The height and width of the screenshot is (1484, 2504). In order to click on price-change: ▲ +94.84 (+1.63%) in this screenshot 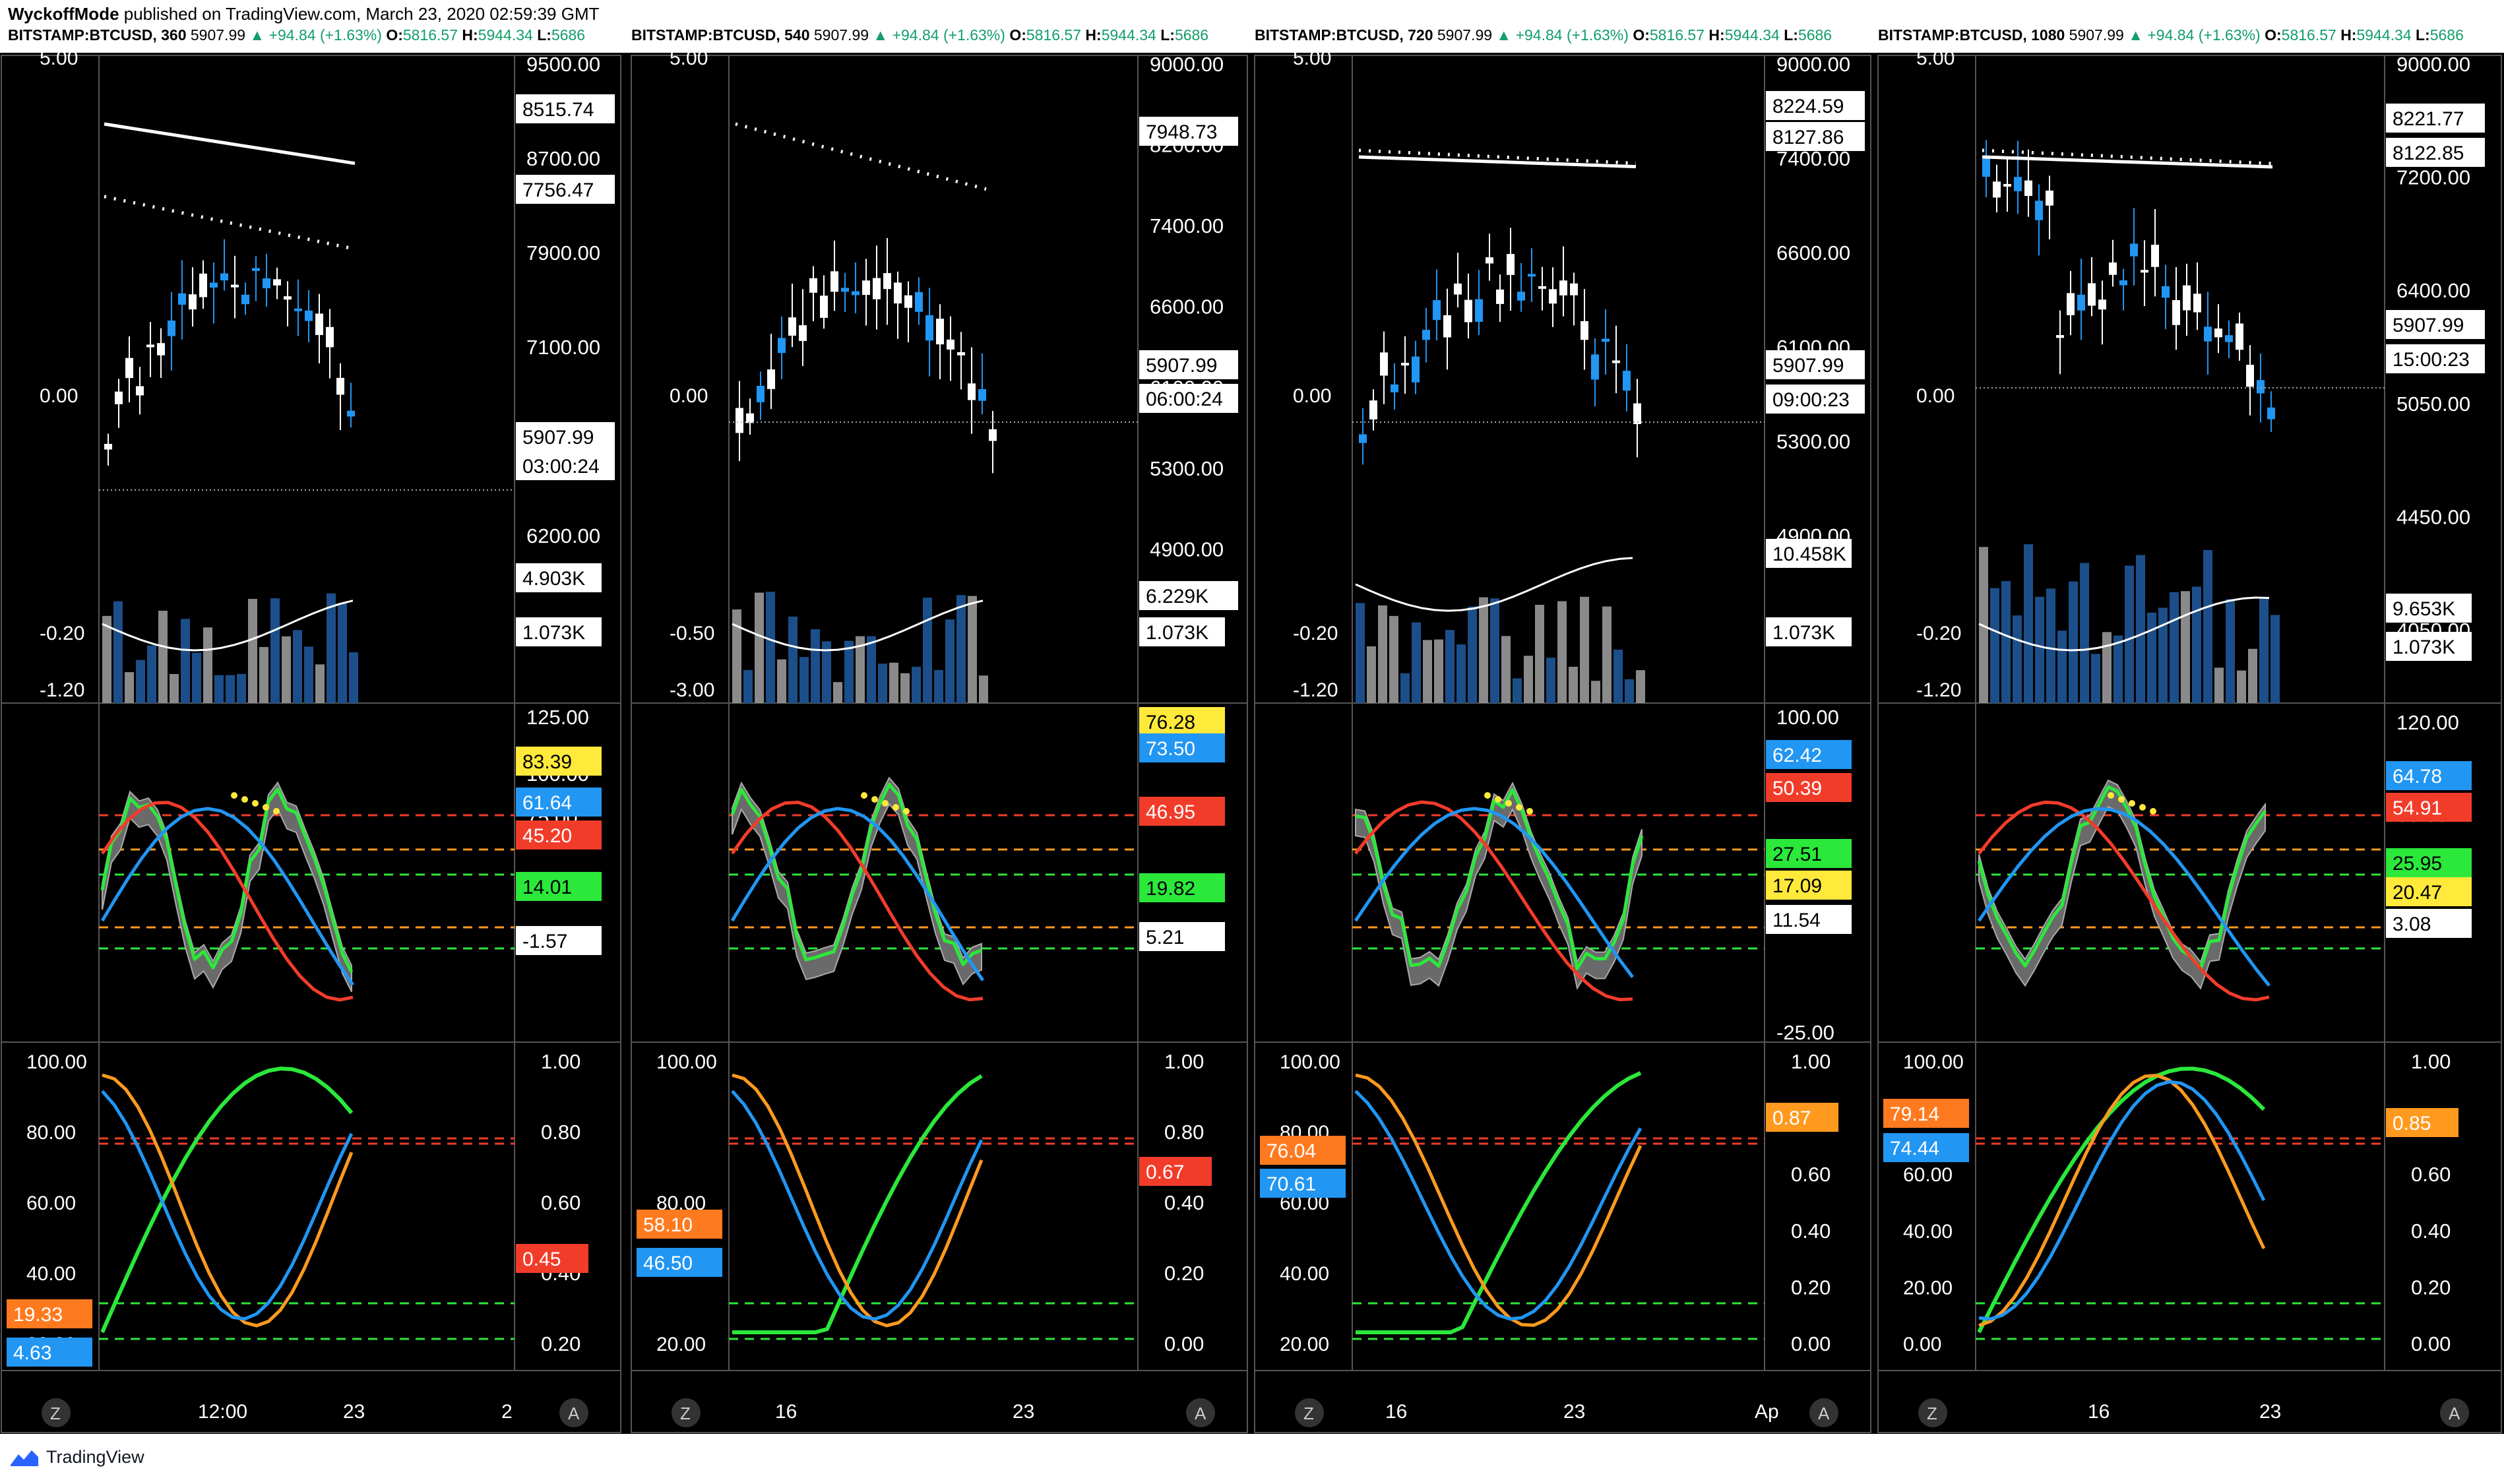, I will do `click(939, 35)`.